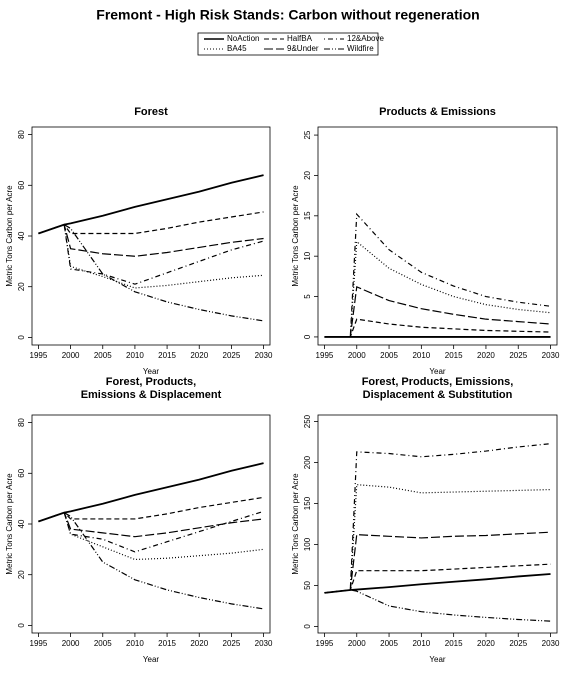  Describe the element at coordinates (307, 134) in the screenshot. I see `y-tick-label: 25` at that location.